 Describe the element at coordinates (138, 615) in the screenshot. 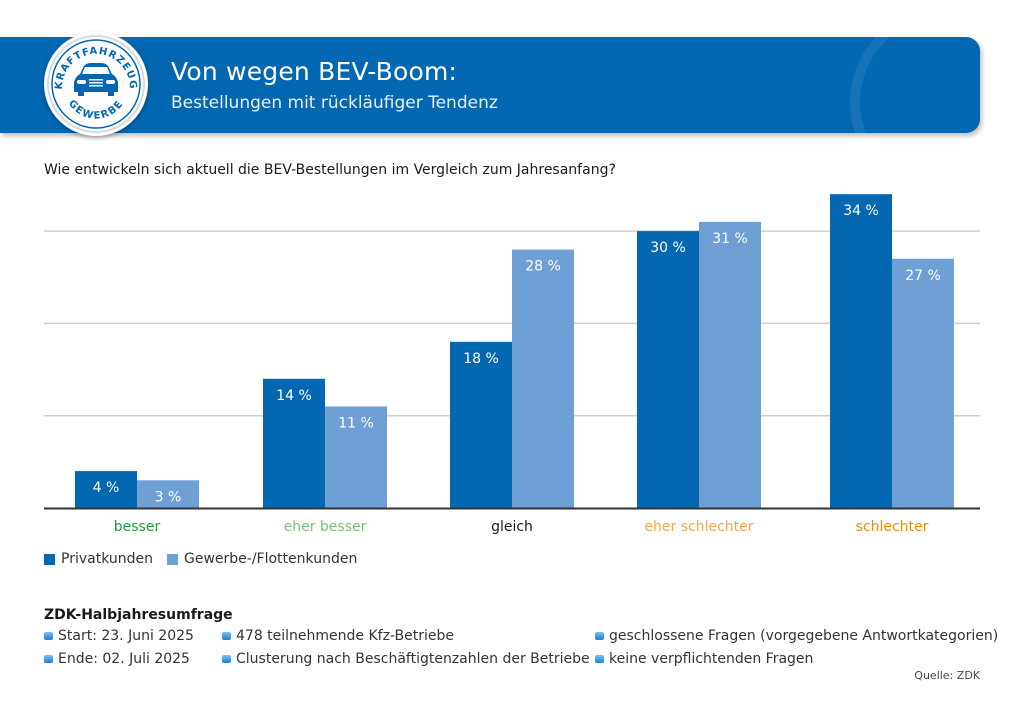

I see `survey-title: ZDK-Halbjahresumfrage` at that location.